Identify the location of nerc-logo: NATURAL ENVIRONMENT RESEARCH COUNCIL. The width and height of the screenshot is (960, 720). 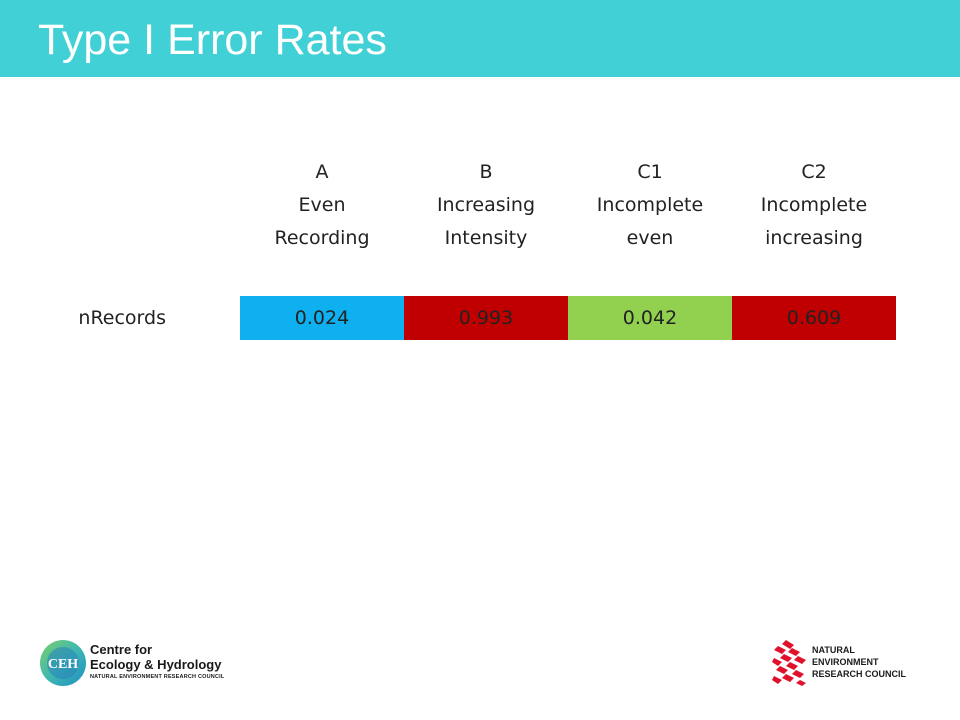
(847, 663).